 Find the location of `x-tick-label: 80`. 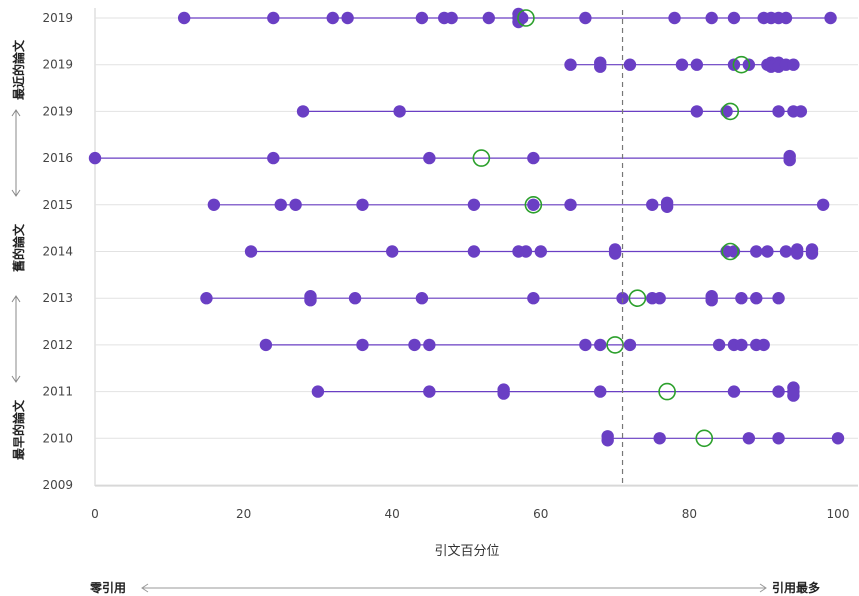

x-tick-label: 80 is located at coordinates (689, 514).